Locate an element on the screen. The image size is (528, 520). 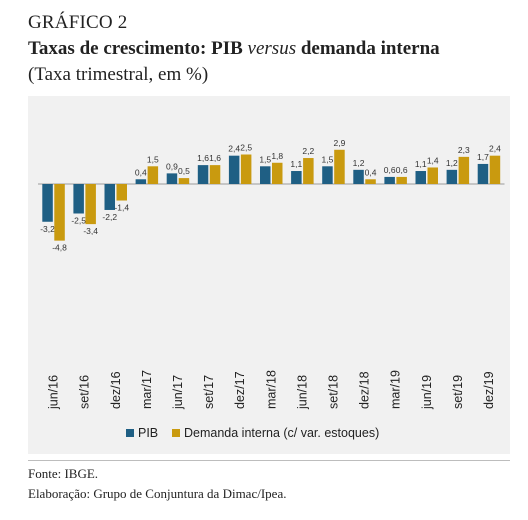
x-tick-label-8: jun/18 is located at coordinates (302, 392).